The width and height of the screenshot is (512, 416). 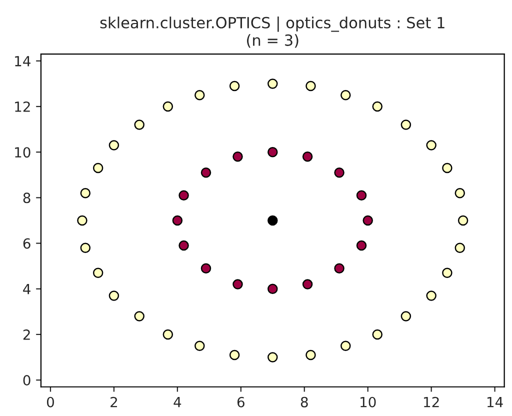 What do you see at coordinates (304, 402) in the screenshot?
I see `x-tick-label: 8` at bounding box center [304, 402].